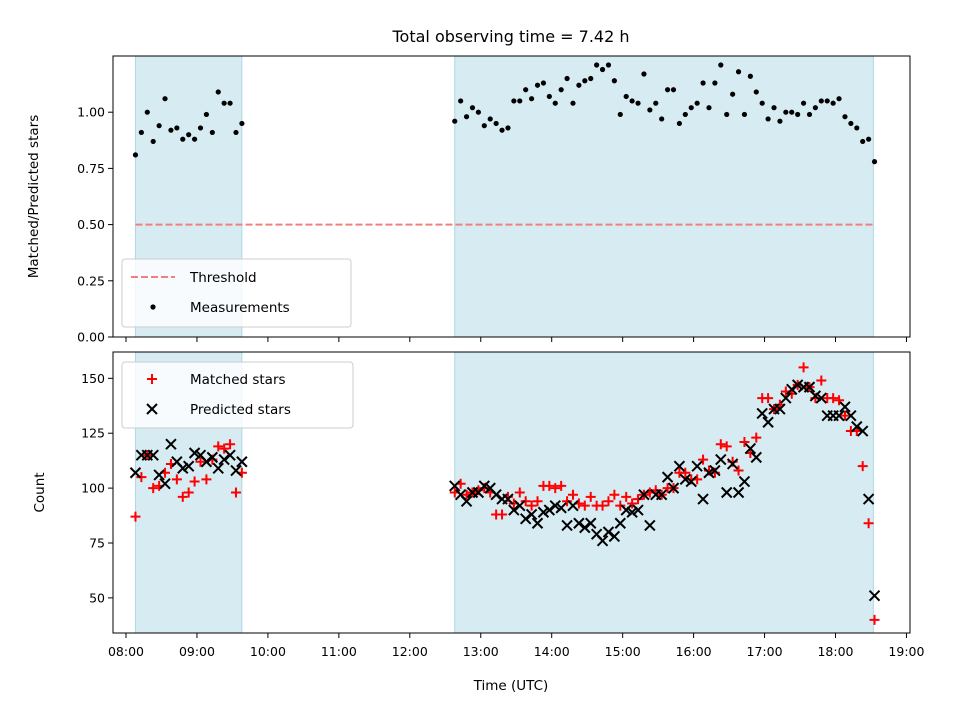  I want to click on bottom-y-axis-label: Count, so click(40, 492).